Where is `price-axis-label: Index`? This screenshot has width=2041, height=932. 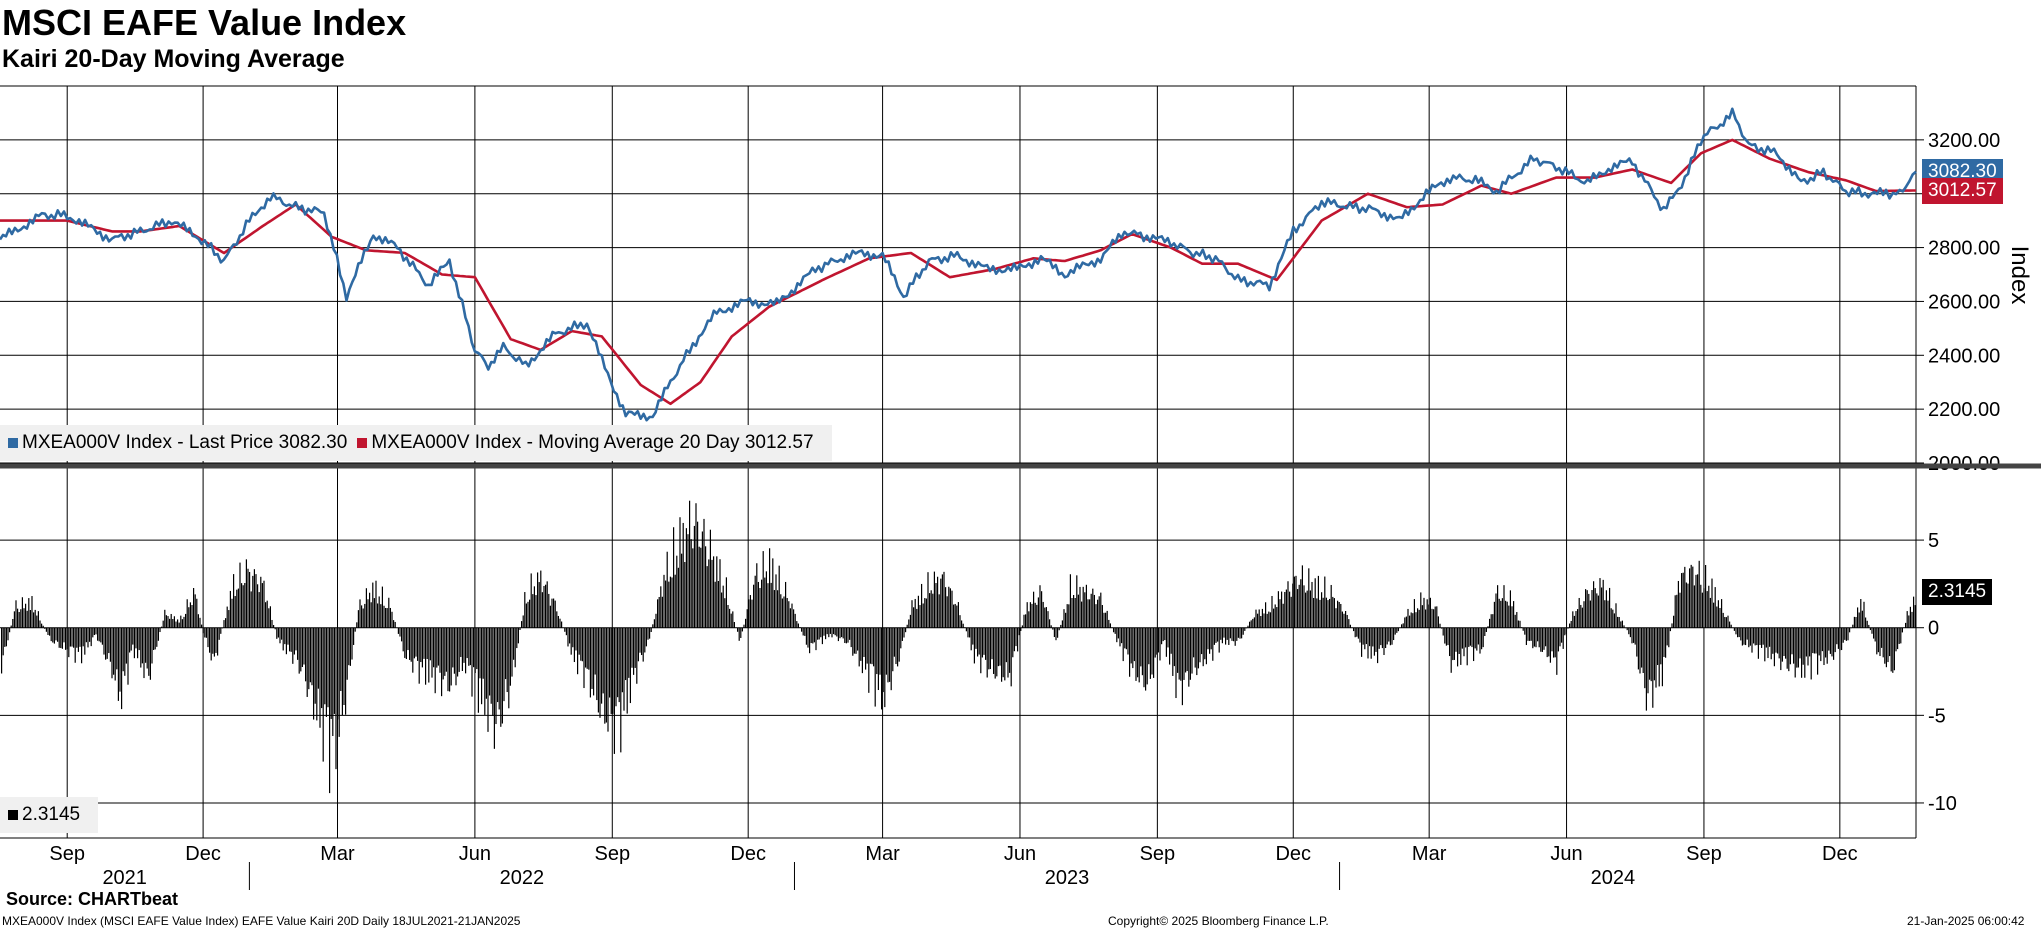
price-axis-label: Index is located at coordinates (2019, 275).